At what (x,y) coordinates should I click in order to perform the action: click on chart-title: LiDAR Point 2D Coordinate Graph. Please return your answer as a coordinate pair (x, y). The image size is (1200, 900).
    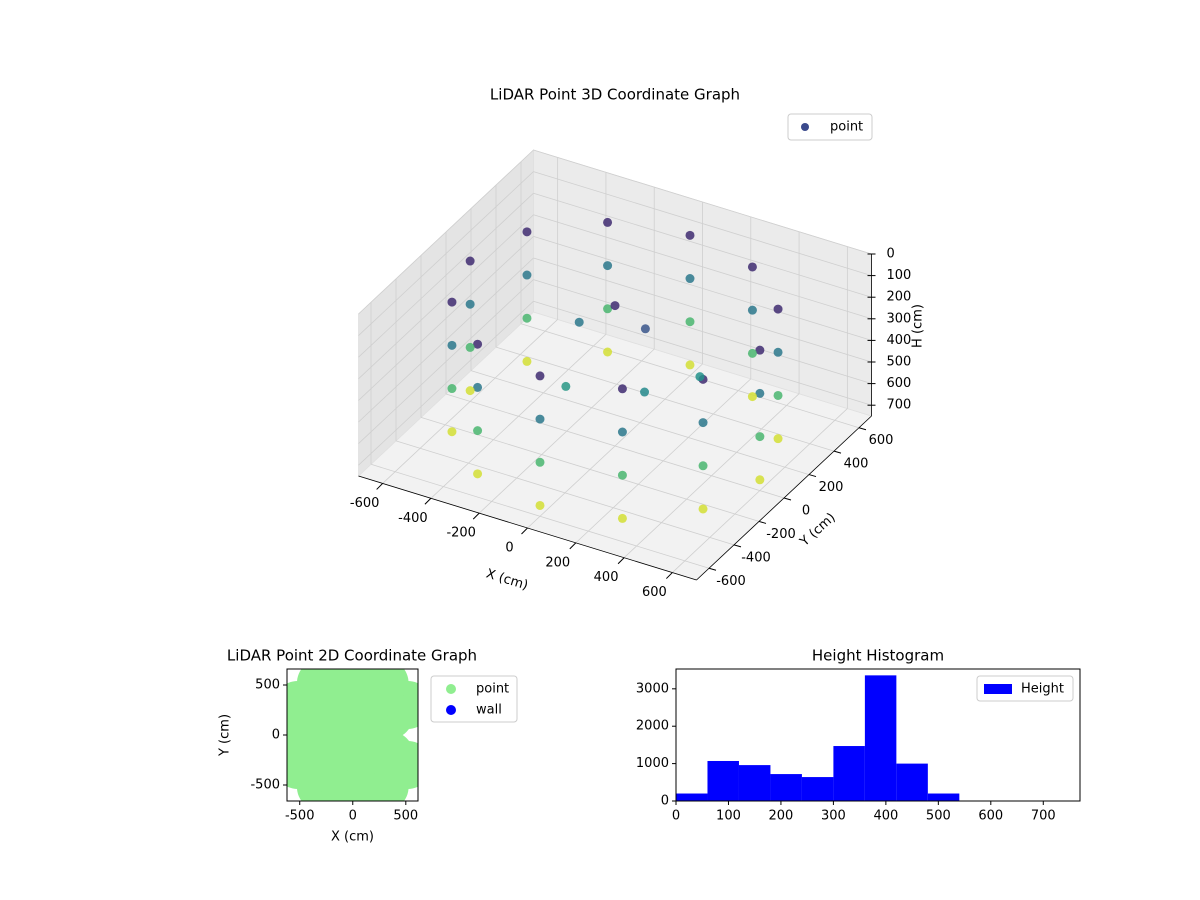
    Looking at the image, I should click on (352, 656).